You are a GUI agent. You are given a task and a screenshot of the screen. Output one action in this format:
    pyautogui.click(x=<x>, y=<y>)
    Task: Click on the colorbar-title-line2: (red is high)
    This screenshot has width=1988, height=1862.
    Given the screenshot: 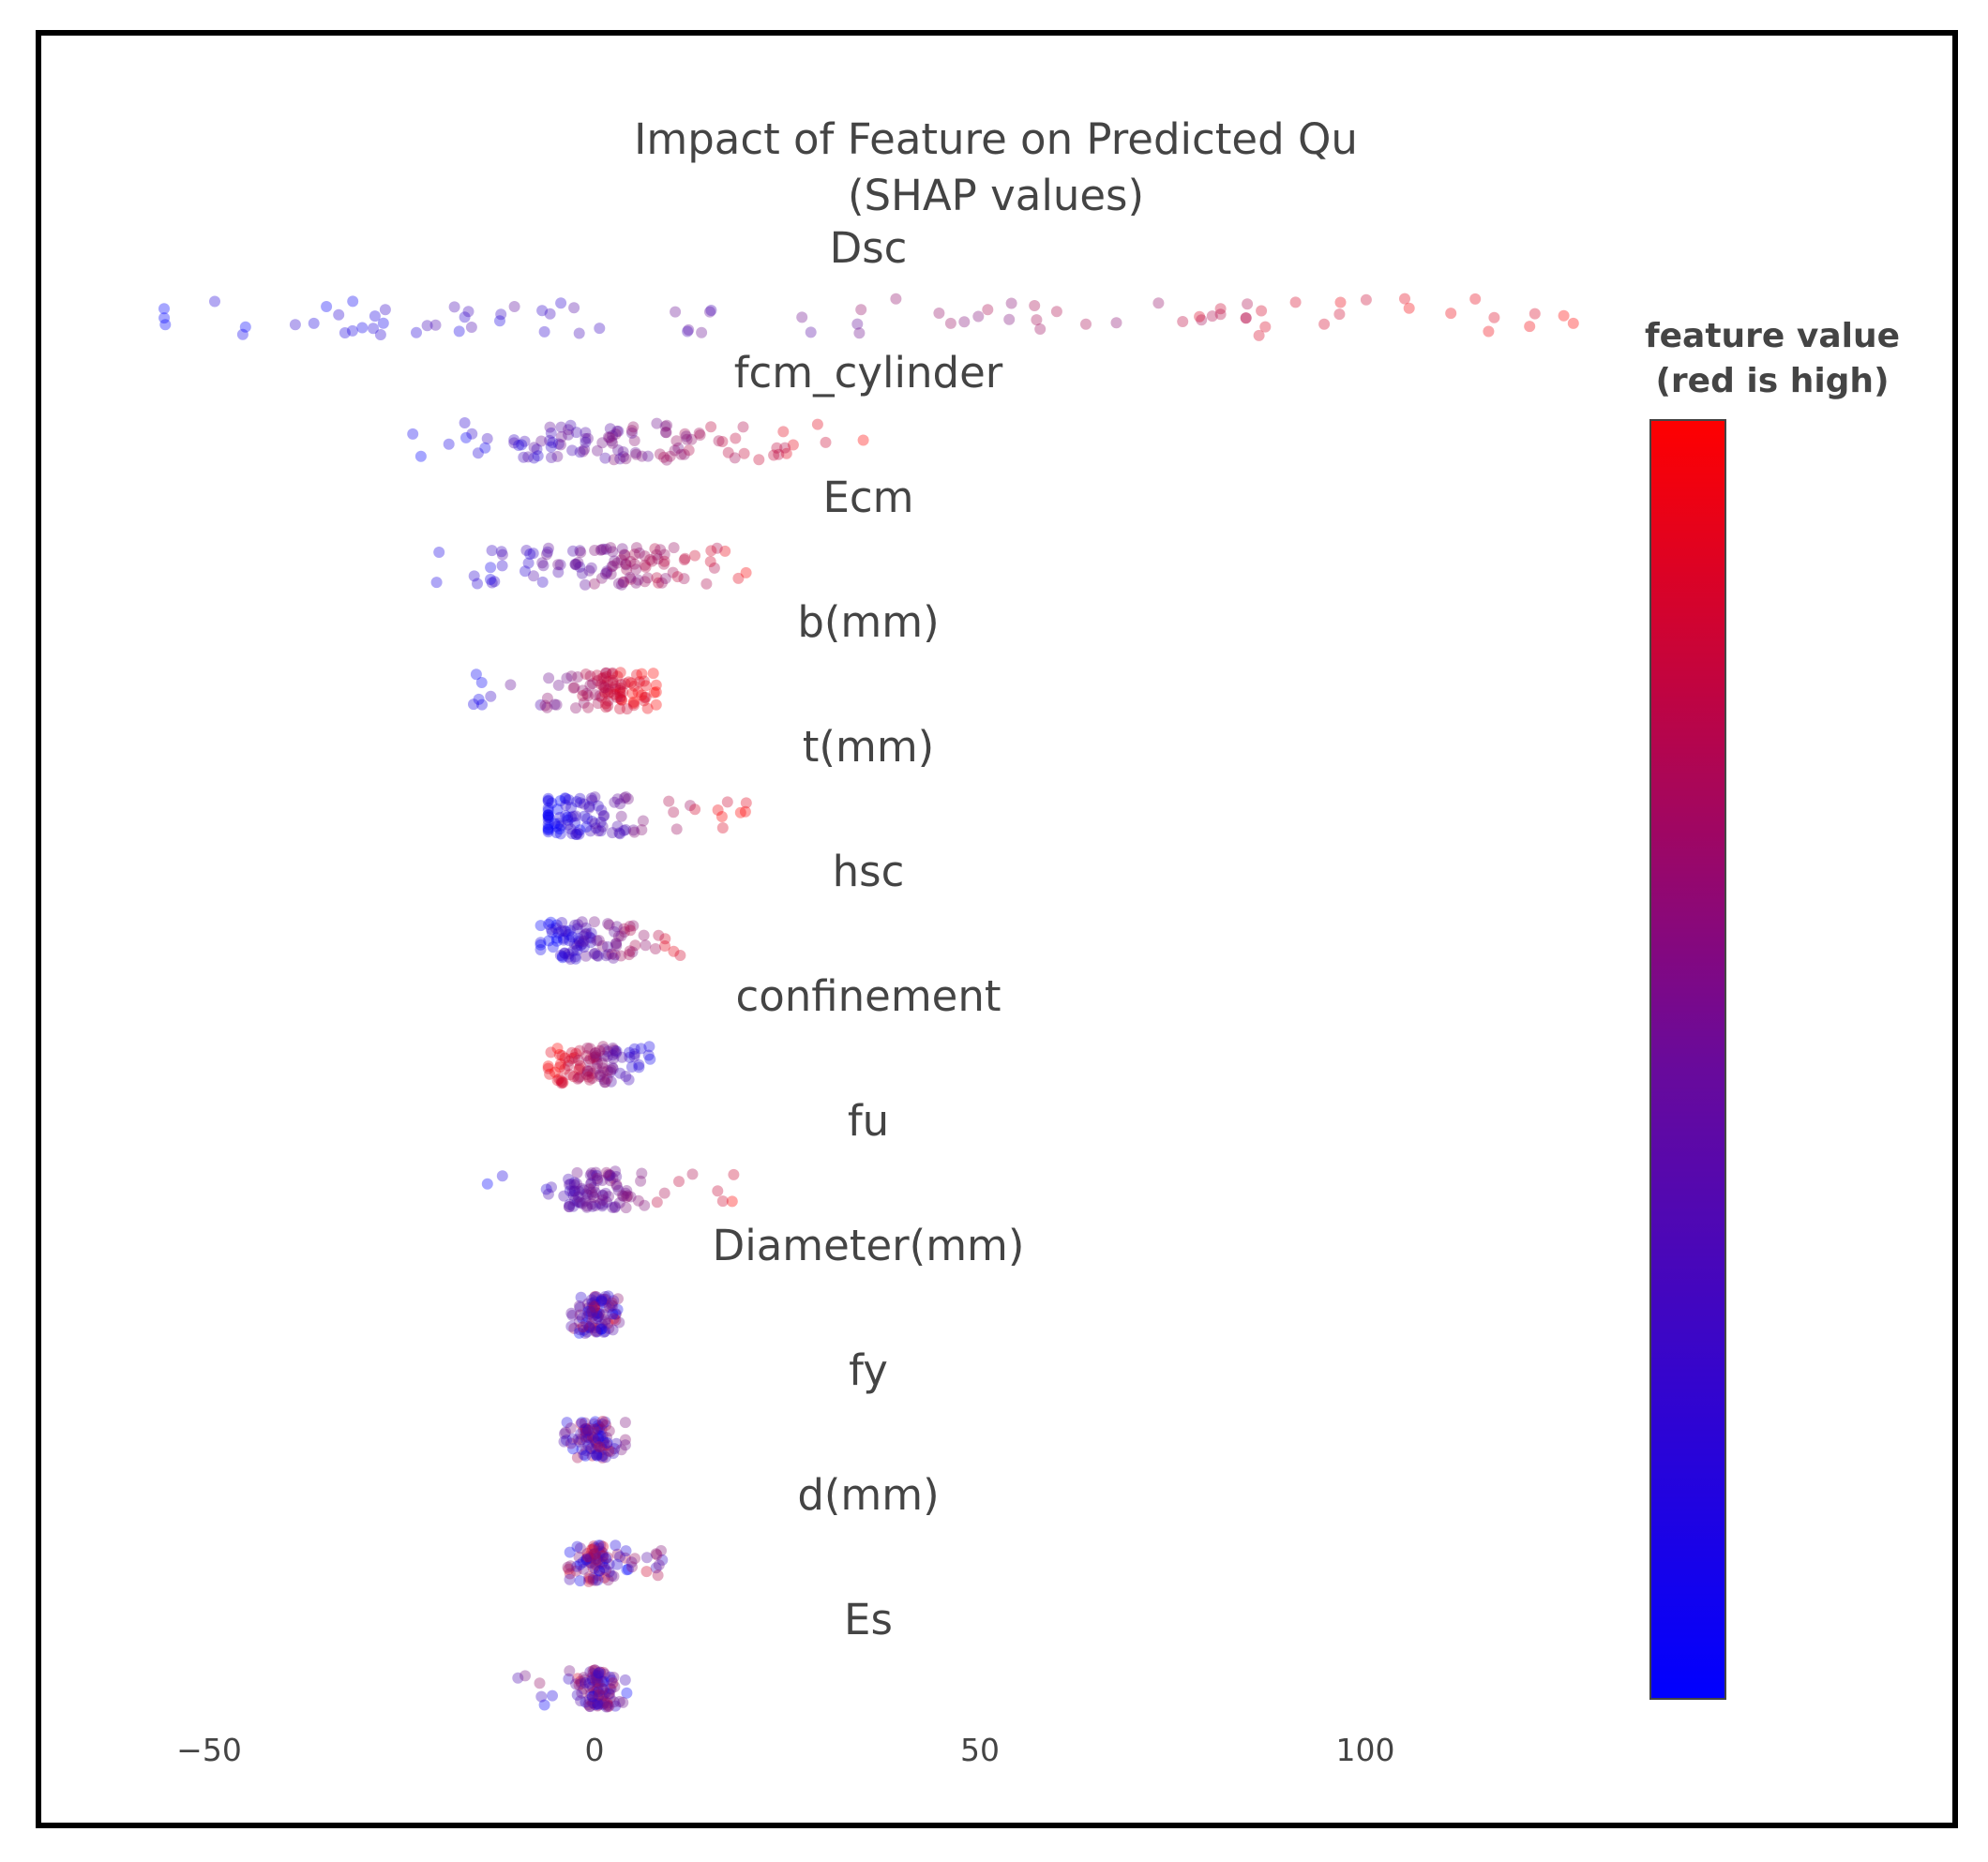 What is the action you would take?
    pyautogui.click(x=1772, y=381)
    